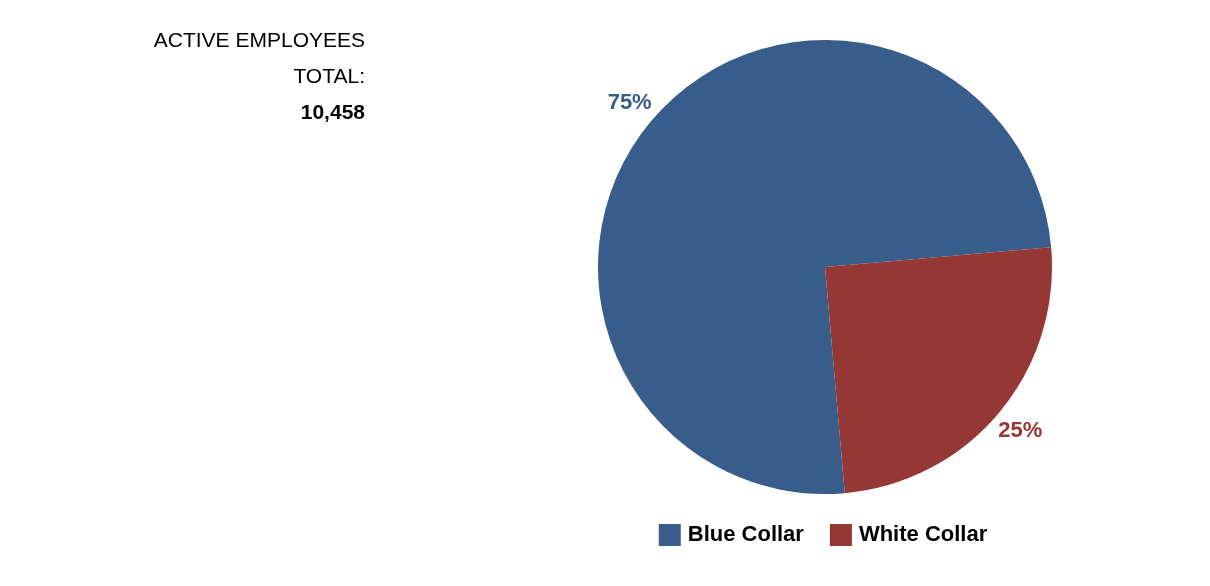 The height and width of the screenshot is (586, 1210). What do you see at coordinates (746, 534) in the screenshot?
I see `legend-label: Blue Collar` at bounding box center [746, 534].